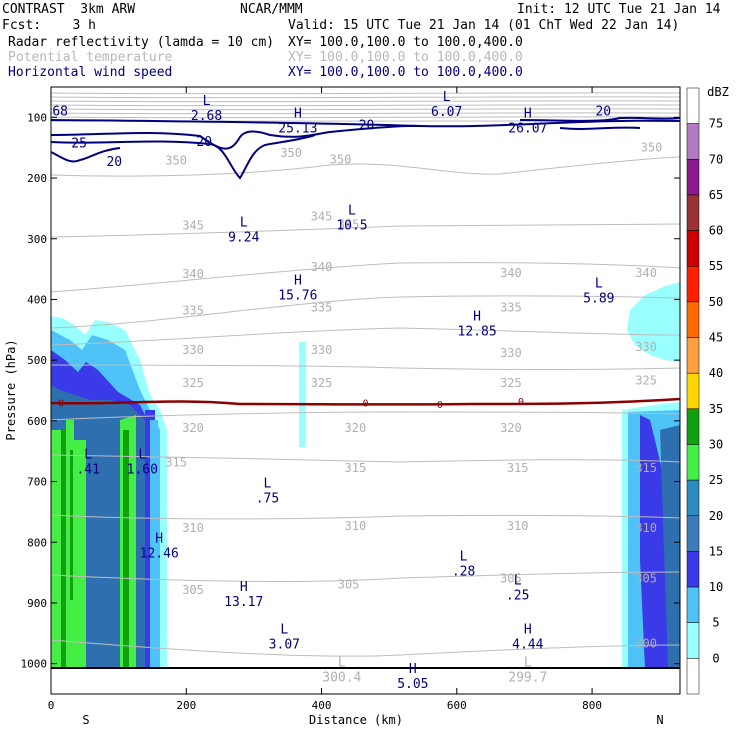 The image size is (740, 740). Describe the element at coordinates (90, 57) in the screenshot. I see `field-theta-name: Potential temperature` at that location.